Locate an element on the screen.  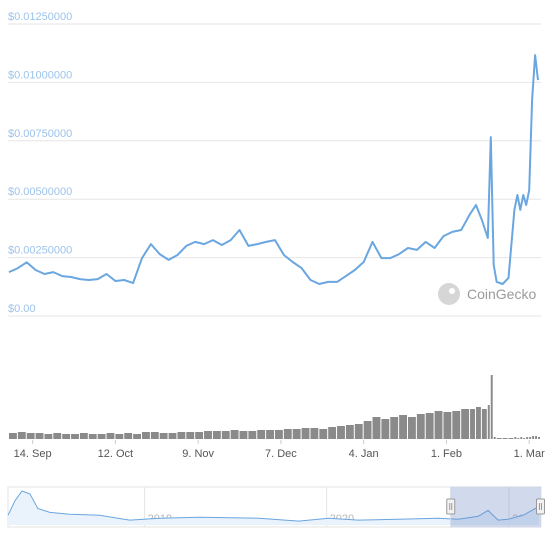
y-tick-label: $0.01250000 is located at coordinates (40, 17).